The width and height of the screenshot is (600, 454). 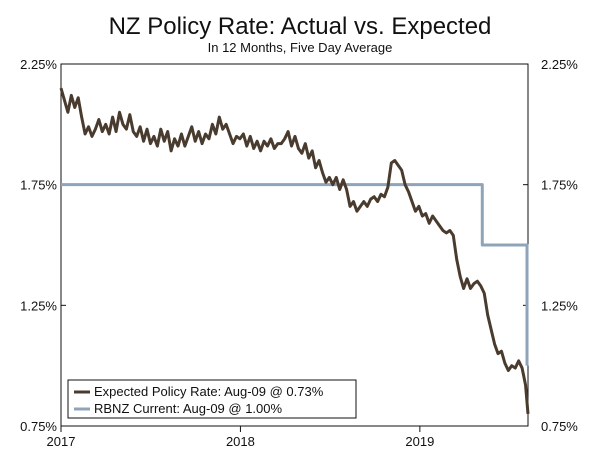 What do you see at coordinates (559, 185) in the screenshot?
I see `y-tick-label-right: 1.75%` at bounding box center [559, 185].